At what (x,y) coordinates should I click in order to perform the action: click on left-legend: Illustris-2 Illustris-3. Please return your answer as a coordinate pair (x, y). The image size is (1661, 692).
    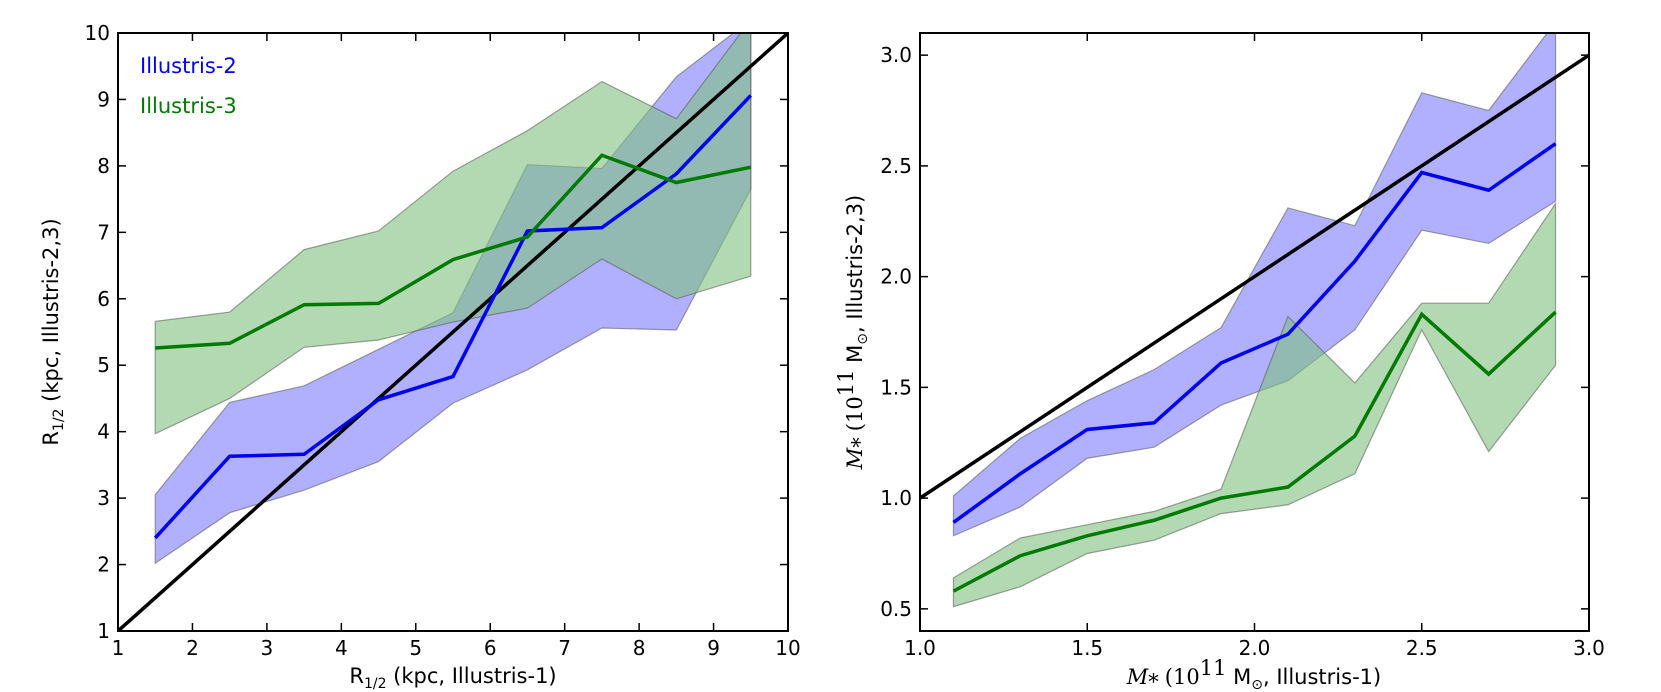
    Looking at the image, I should click on (188, 86).